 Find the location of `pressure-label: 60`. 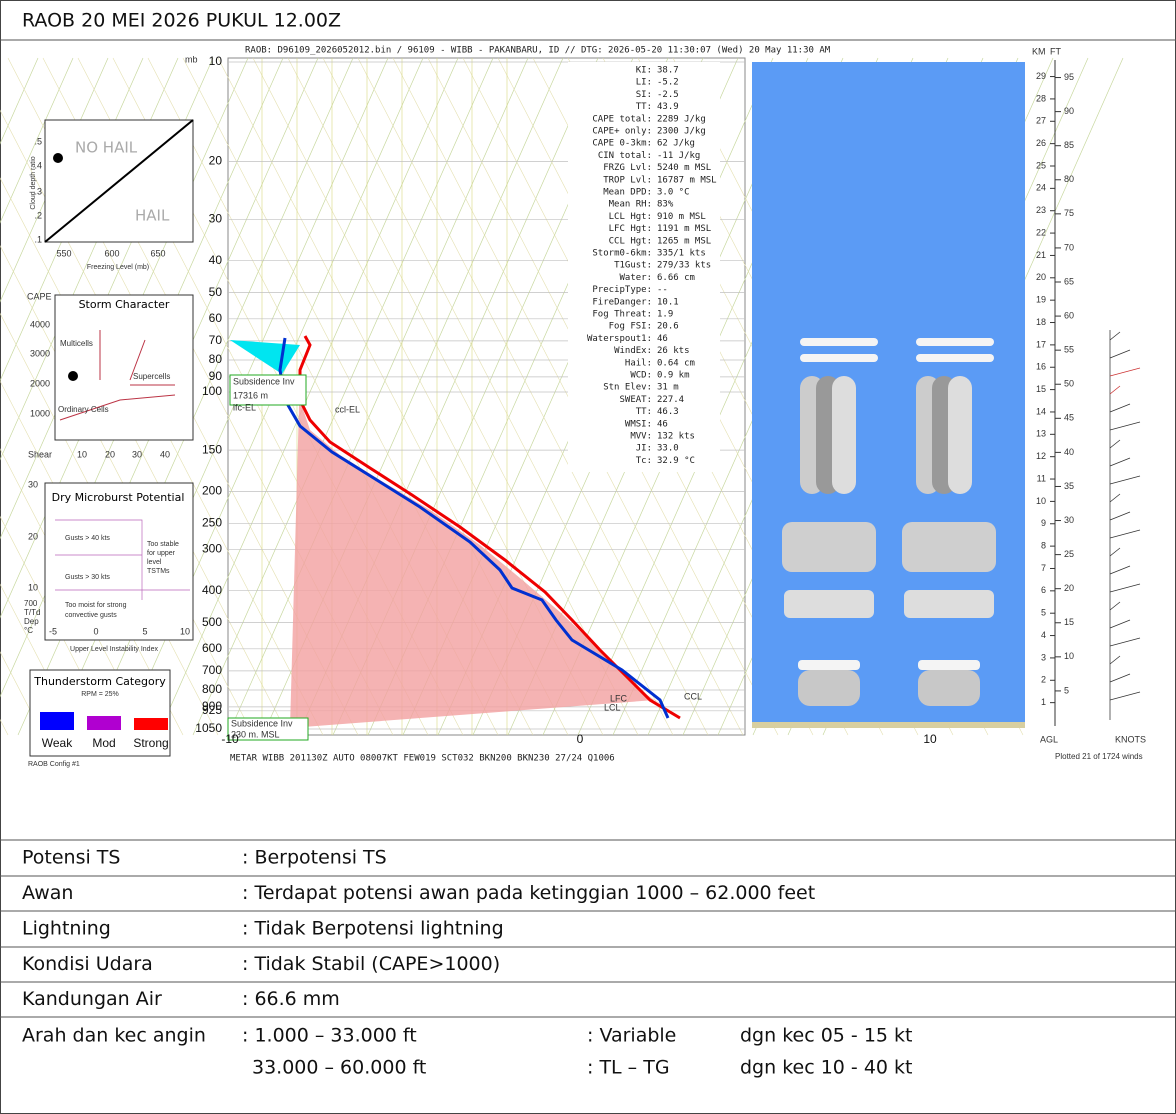

pressure-label: 60 is located at coordinates (216, 318).